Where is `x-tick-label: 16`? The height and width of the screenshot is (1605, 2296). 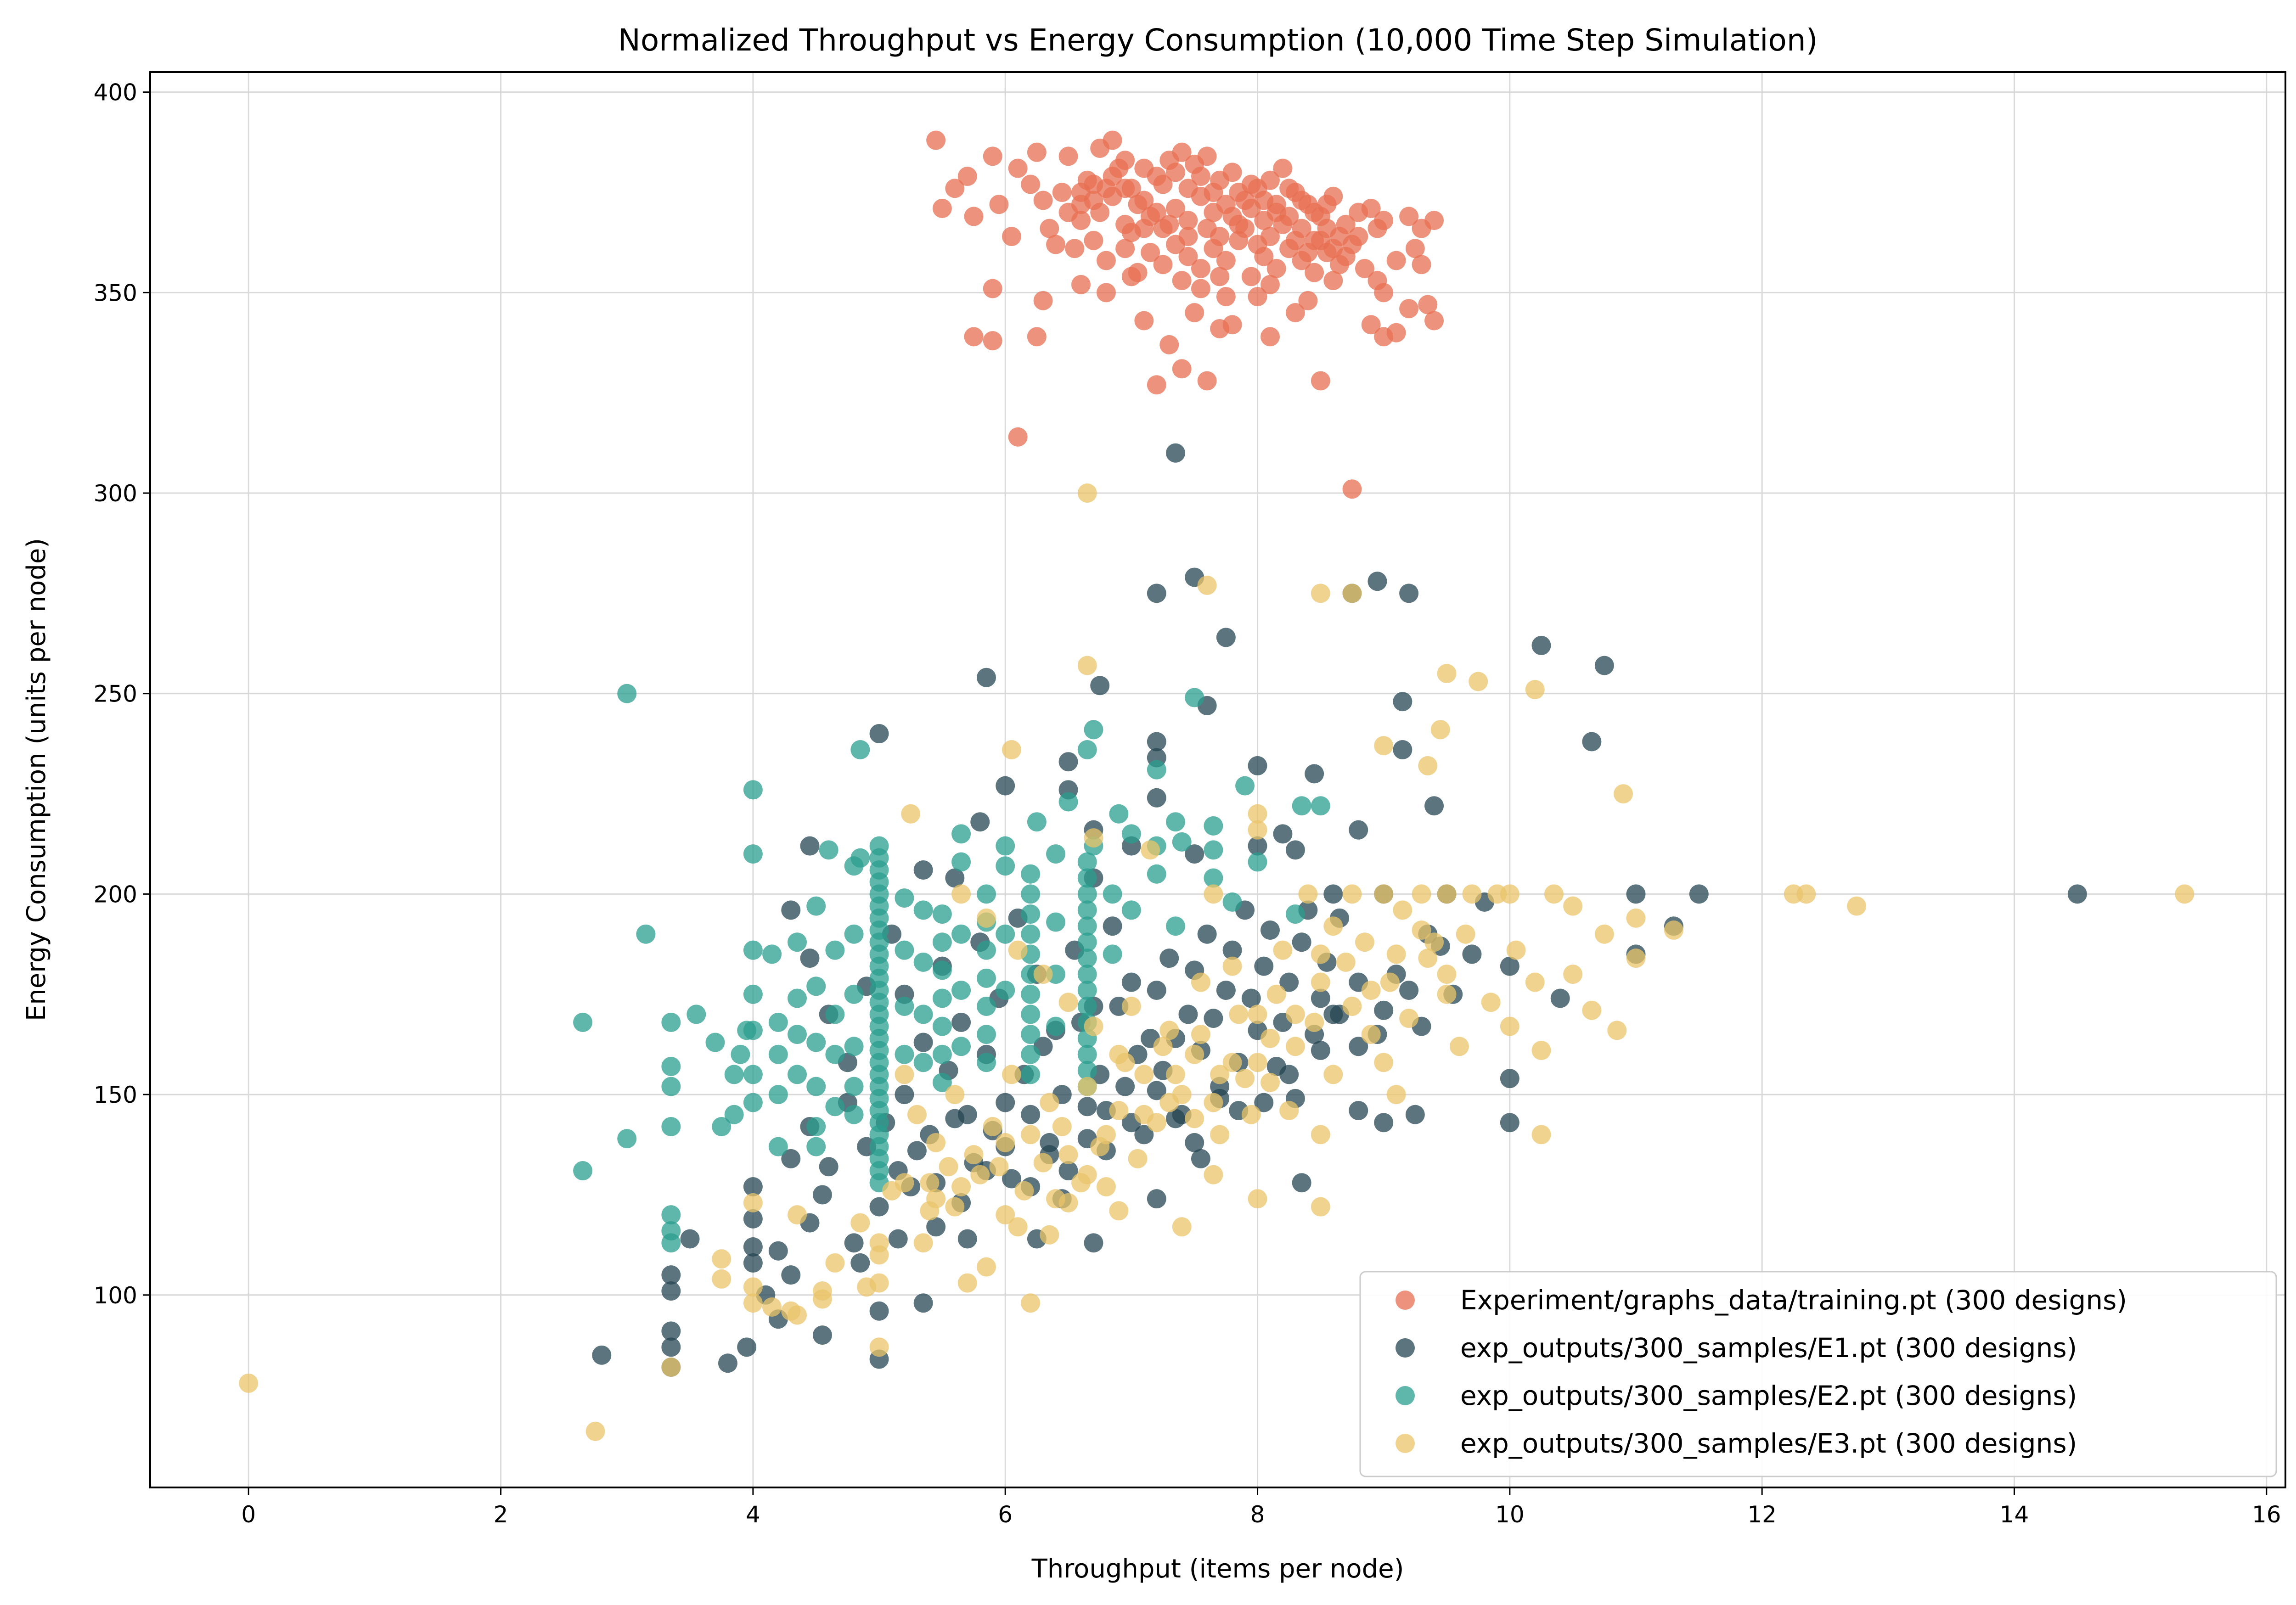
x-tick-label: 16 is located at coordinates (2266, 1514).